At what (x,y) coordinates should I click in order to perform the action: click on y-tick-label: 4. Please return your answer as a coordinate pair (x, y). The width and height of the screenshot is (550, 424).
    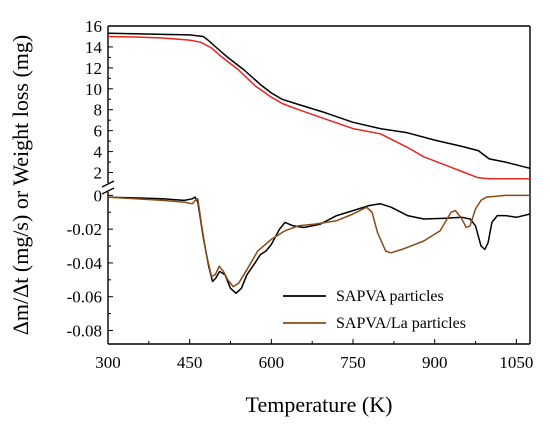
    Looking at the image, I should click on (98, 152).